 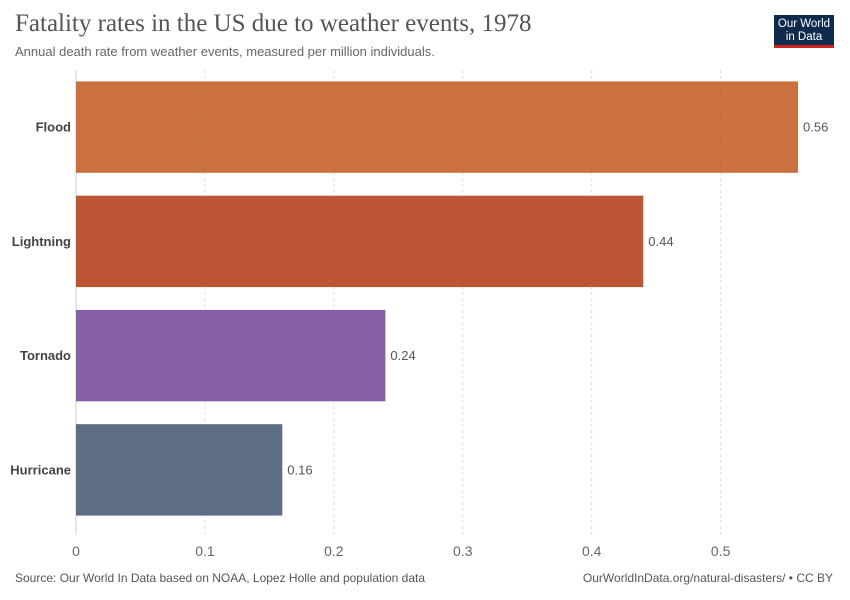 What do you see at coordinates (53, 127) in the screenshot?
I see `category-label: Flood` at bounding box center [53, 127].